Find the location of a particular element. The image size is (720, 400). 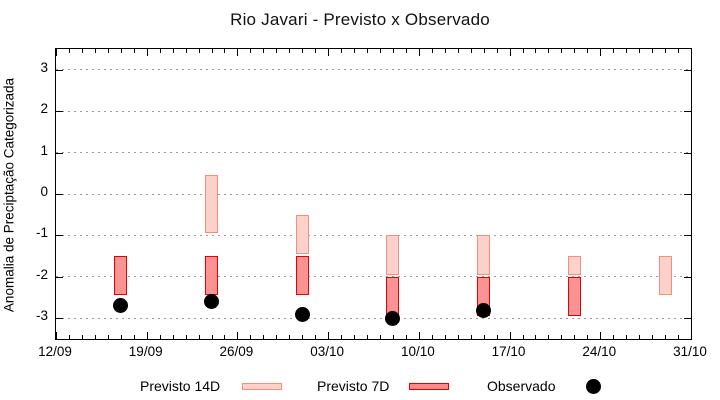

y-tick-label: 3 is located at coordinates (44, 67).